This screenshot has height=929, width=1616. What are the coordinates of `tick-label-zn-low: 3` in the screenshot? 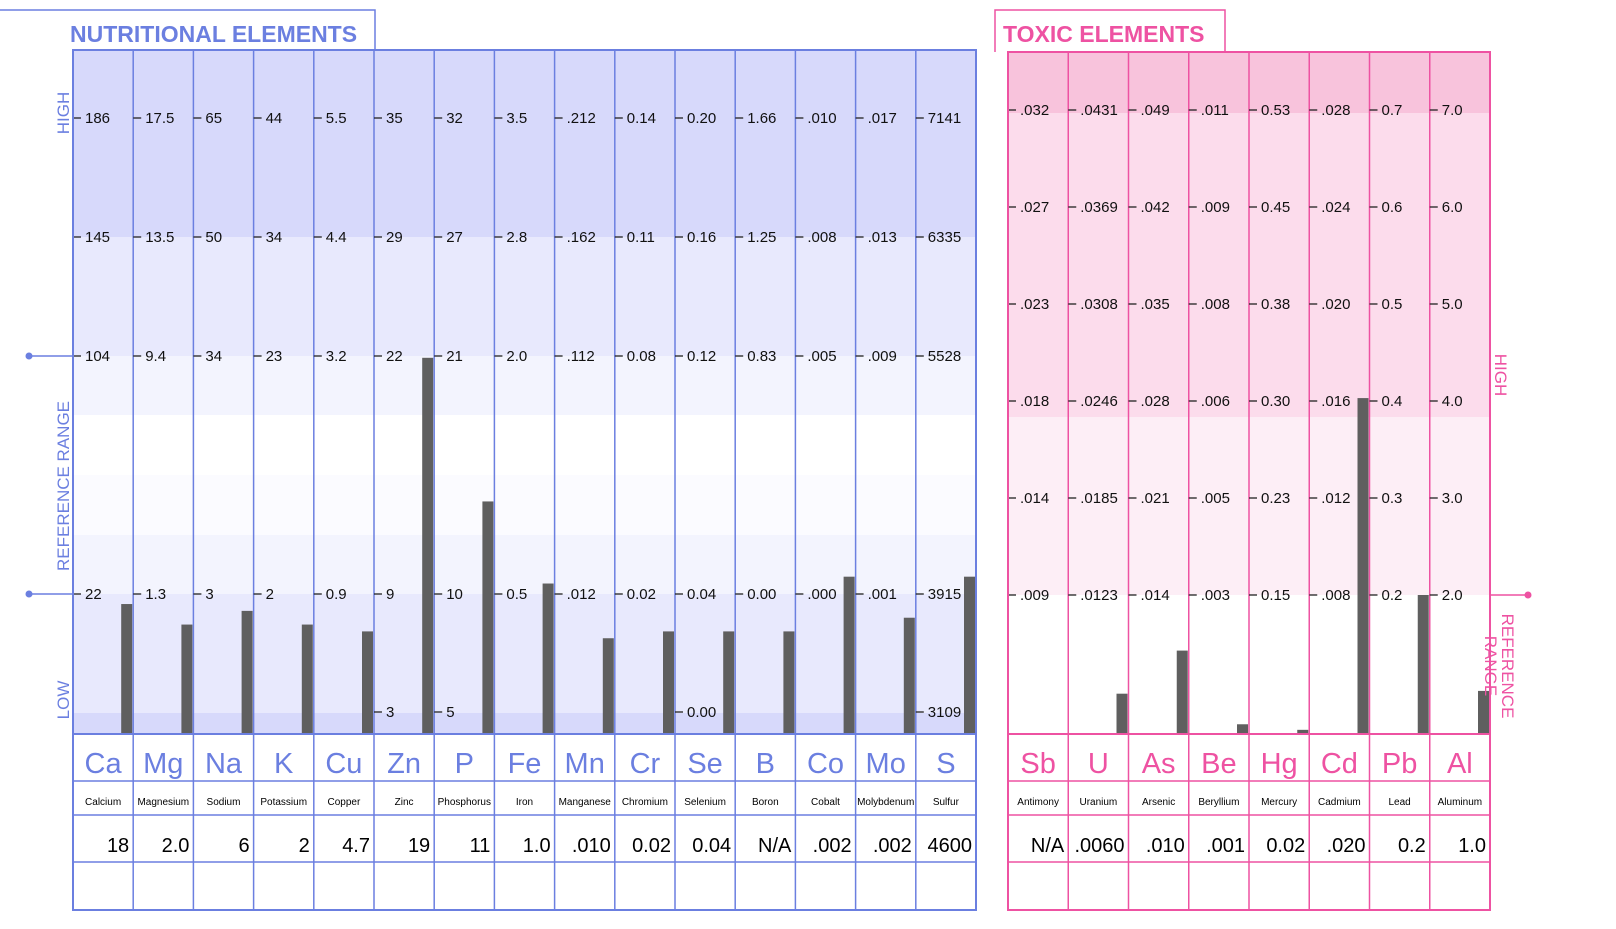 It's located at (390, 712).